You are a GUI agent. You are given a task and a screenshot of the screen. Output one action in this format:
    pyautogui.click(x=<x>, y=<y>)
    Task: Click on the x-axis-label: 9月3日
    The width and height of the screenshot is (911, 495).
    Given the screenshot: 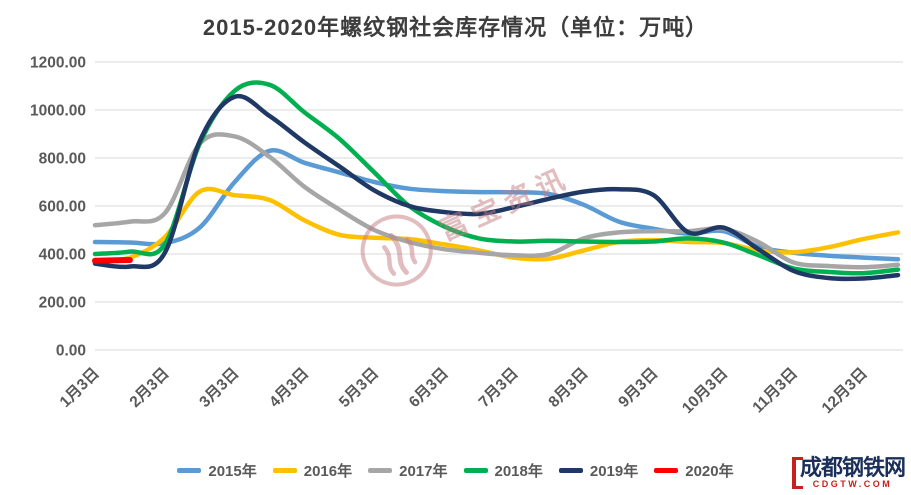 What is the action you would take?
    pyautogui.click(x=638, y=387)
    